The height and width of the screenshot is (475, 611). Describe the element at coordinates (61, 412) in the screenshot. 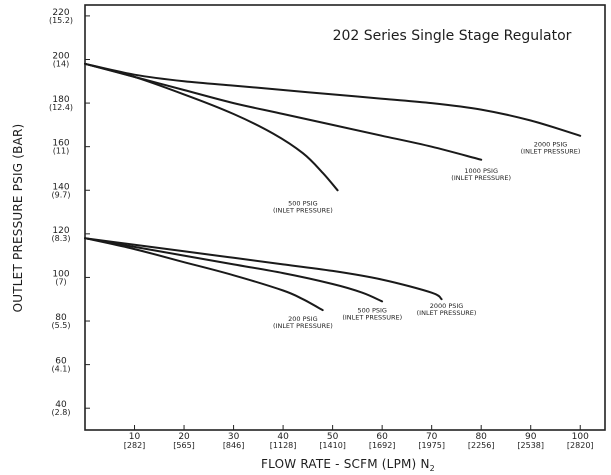

I see `y-tick-sublabel: (2.8)` at that location.